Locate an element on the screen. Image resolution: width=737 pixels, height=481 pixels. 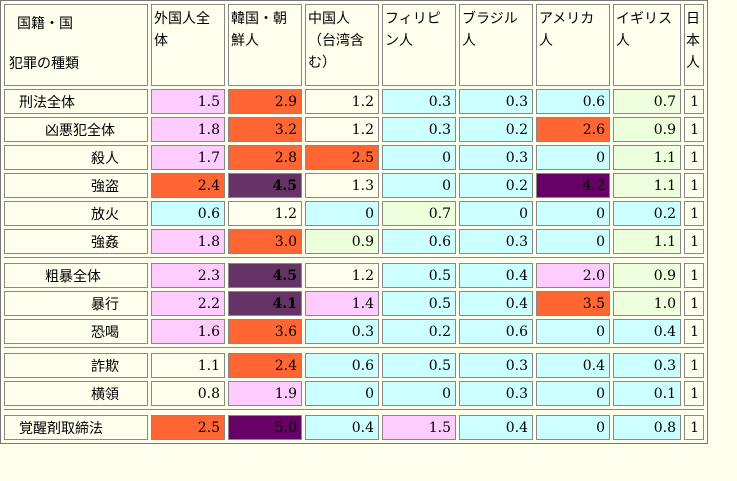
corner-nationality-label: 国籍・国 is located at coordinates (45, 24).